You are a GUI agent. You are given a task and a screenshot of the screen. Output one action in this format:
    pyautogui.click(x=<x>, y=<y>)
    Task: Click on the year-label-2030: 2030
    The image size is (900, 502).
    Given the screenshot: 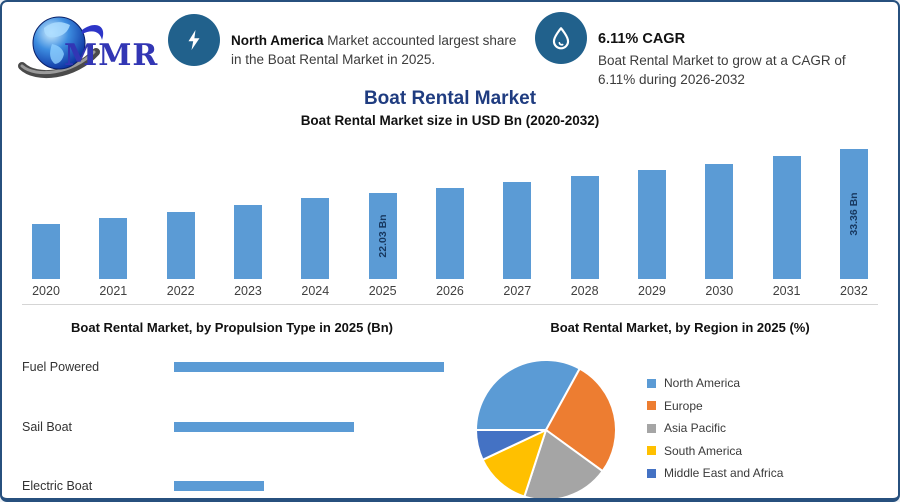 What is the action you would take?
    pyautogui.click(x=719, y=291)
    